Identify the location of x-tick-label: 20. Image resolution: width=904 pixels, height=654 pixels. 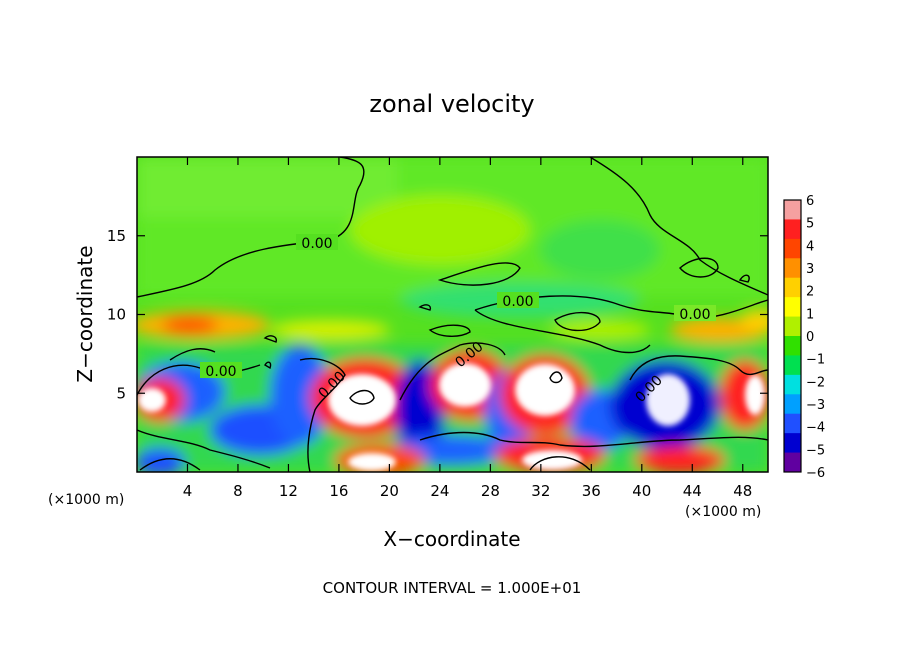
(389, 491).